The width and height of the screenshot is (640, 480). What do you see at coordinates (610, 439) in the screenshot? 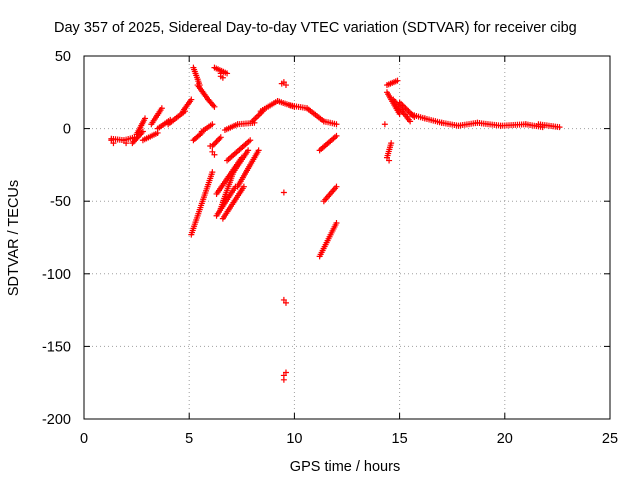
I see `x-tick-label: 25` at bounding box center [610, 439].